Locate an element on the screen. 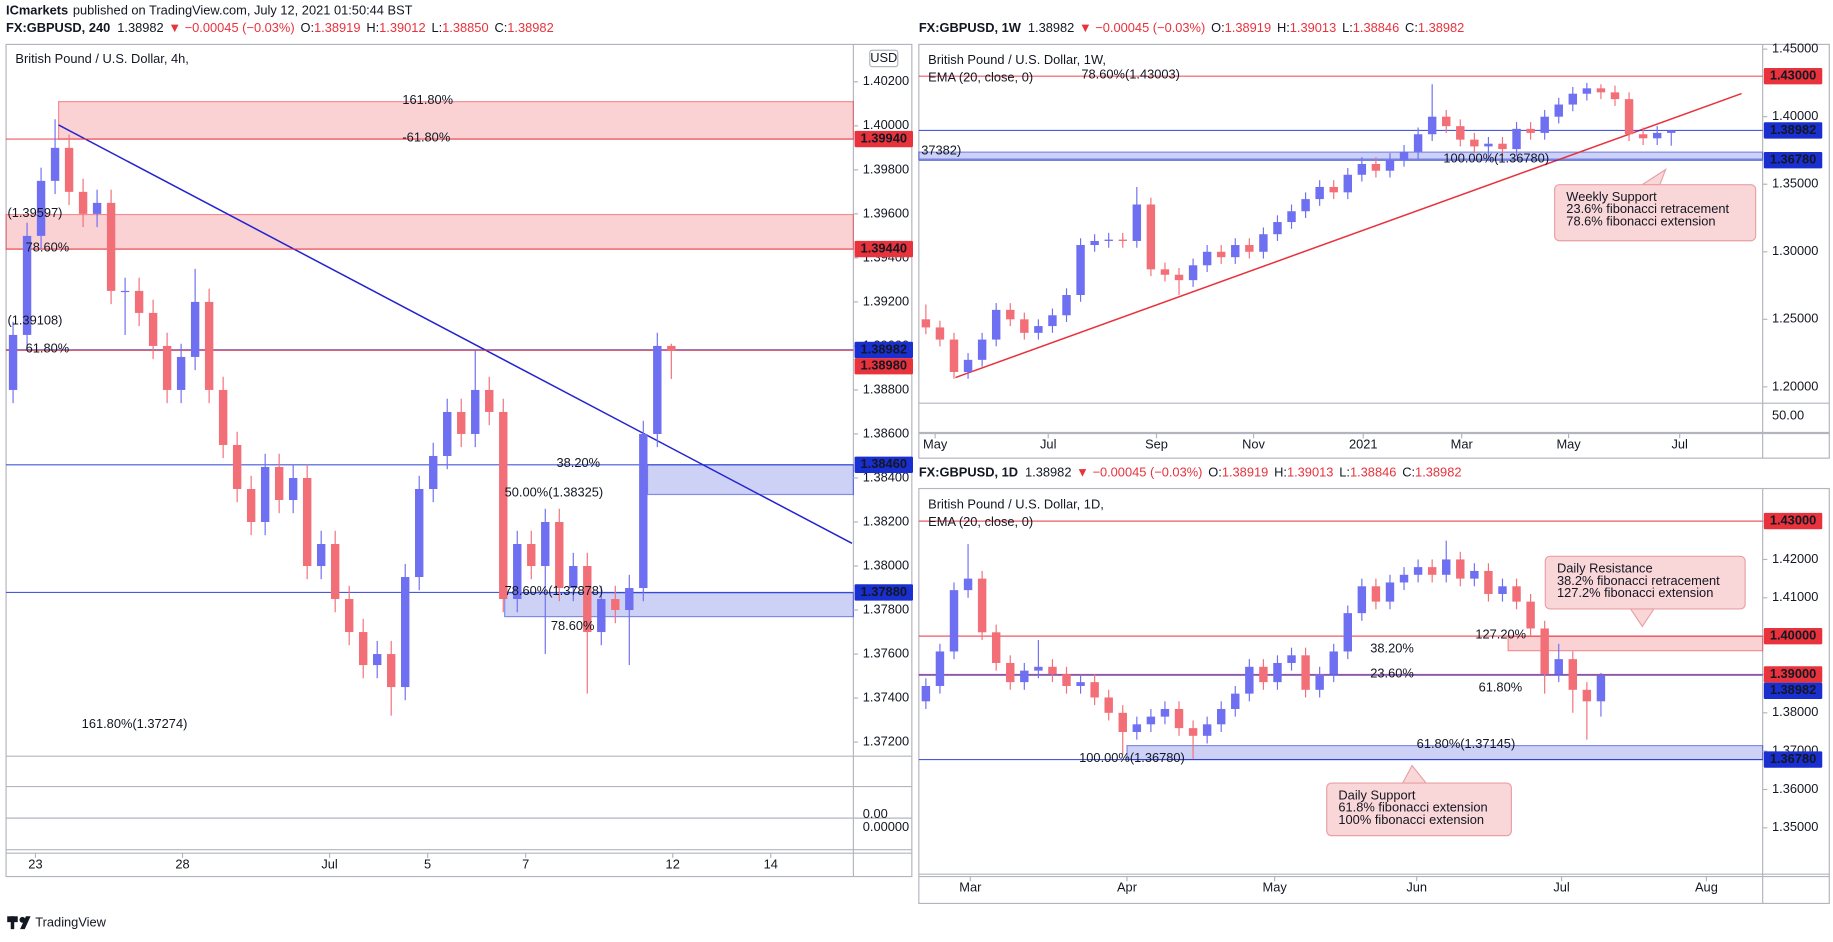 The width and height of the screenshot is (1833, 942). ohlc-value: 1.38919 is located at coordinates (337, 28).